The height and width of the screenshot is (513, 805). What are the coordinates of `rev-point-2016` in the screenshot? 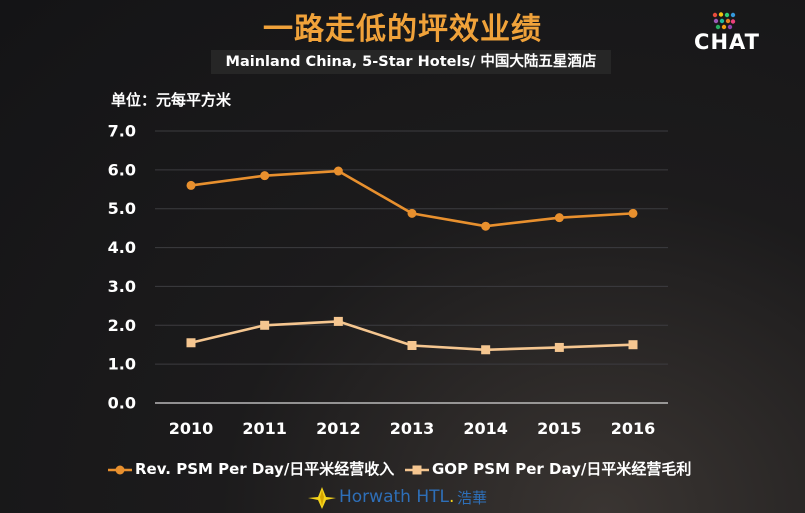 It's located at (633, 213).